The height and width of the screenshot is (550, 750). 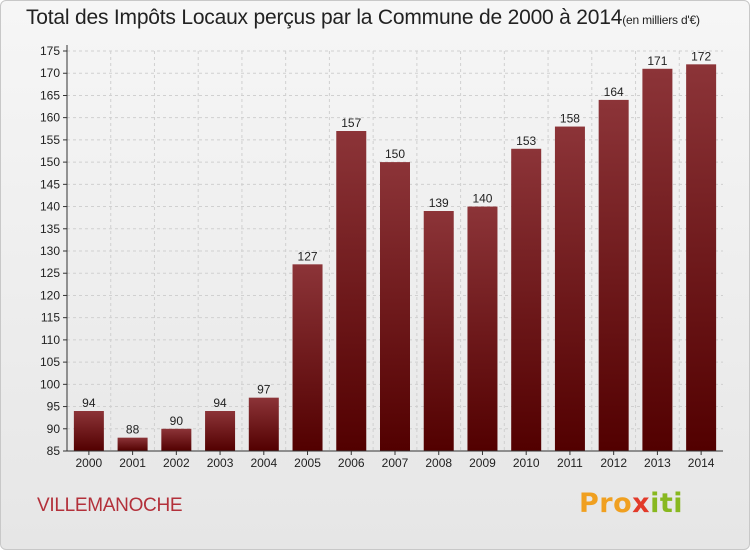 What do you see at coordinates (50, 207) in the screenshot?
I see `y-tick-label: 140` at bounding box center [50, 207].